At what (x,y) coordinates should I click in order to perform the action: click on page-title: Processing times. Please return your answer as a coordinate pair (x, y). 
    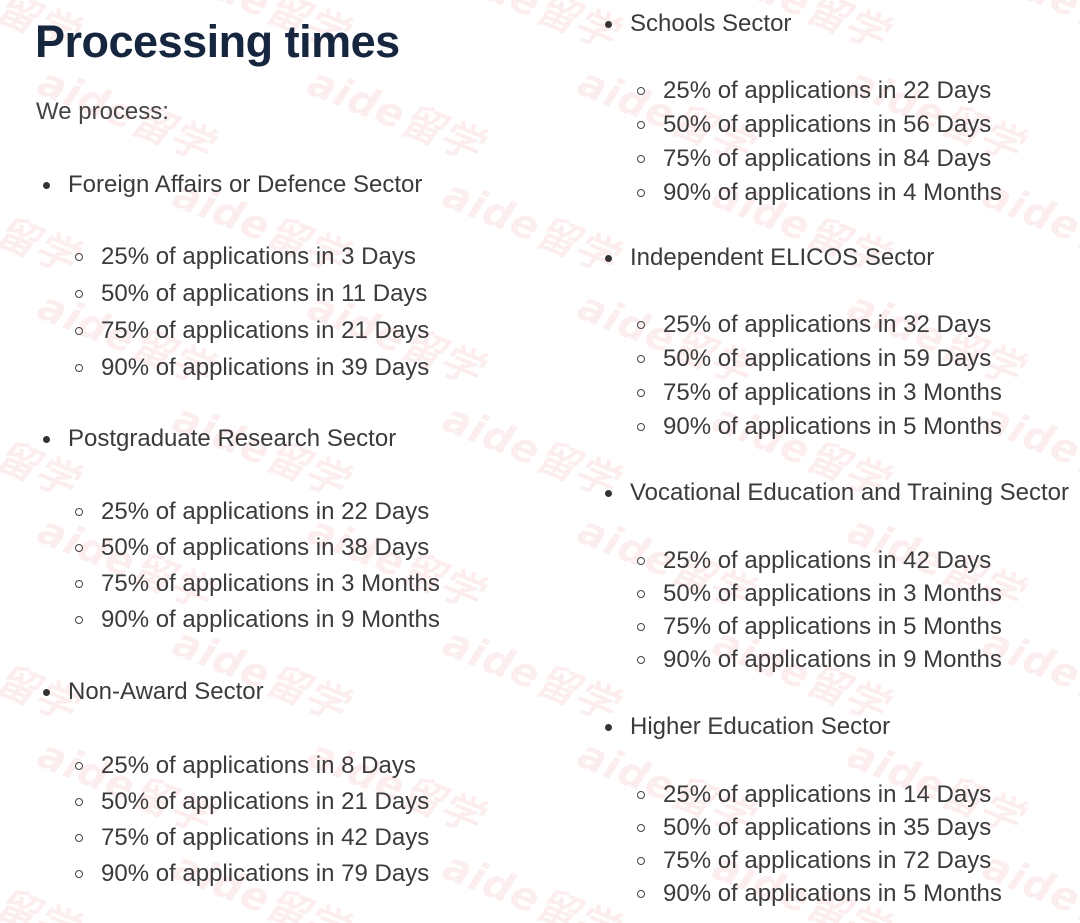
    Looking at the image, I should click on (217, 41).